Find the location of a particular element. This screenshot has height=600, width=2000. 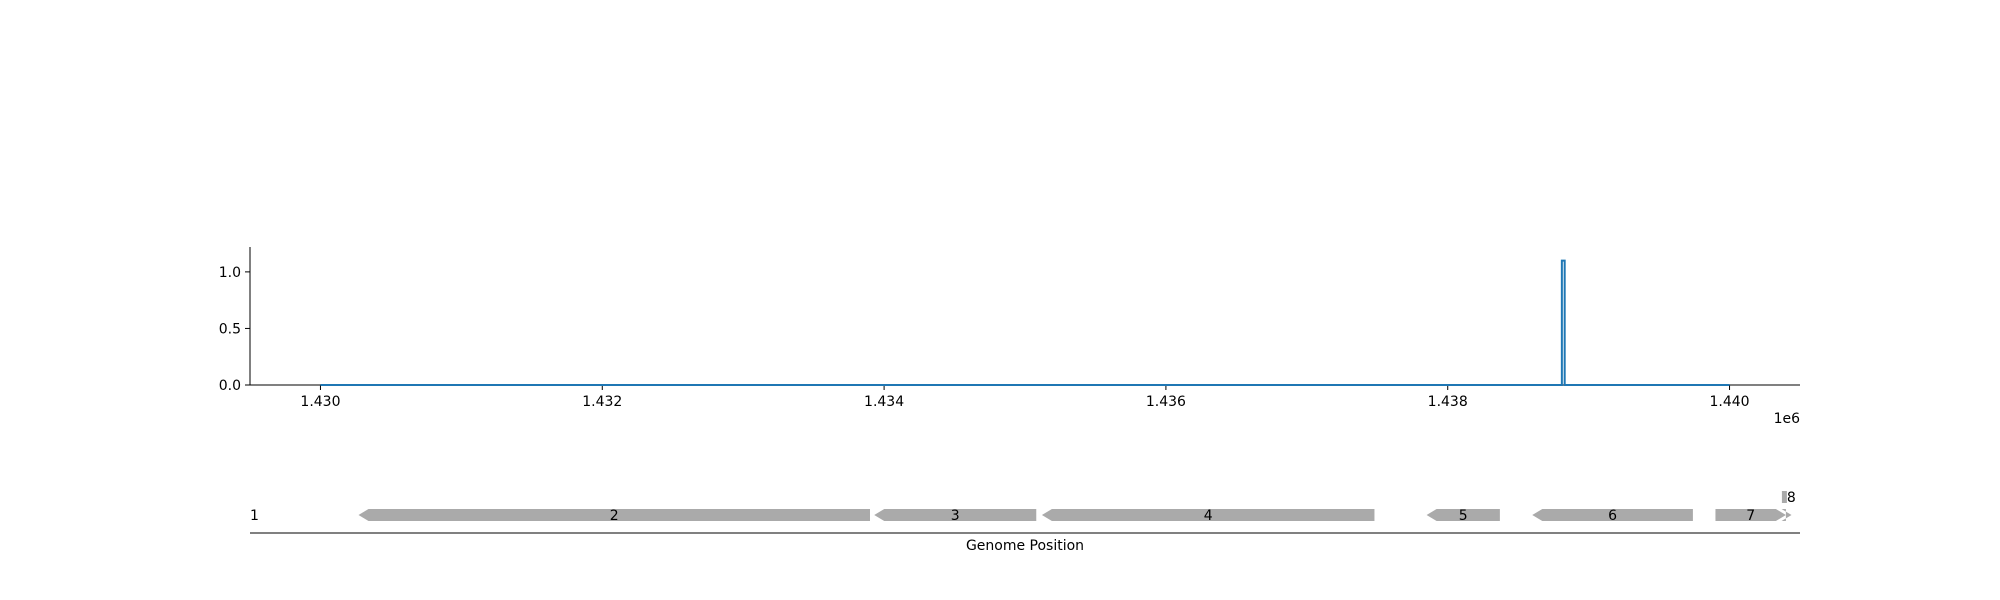

gene-label: 7 is located at coordinates (1750, 516).